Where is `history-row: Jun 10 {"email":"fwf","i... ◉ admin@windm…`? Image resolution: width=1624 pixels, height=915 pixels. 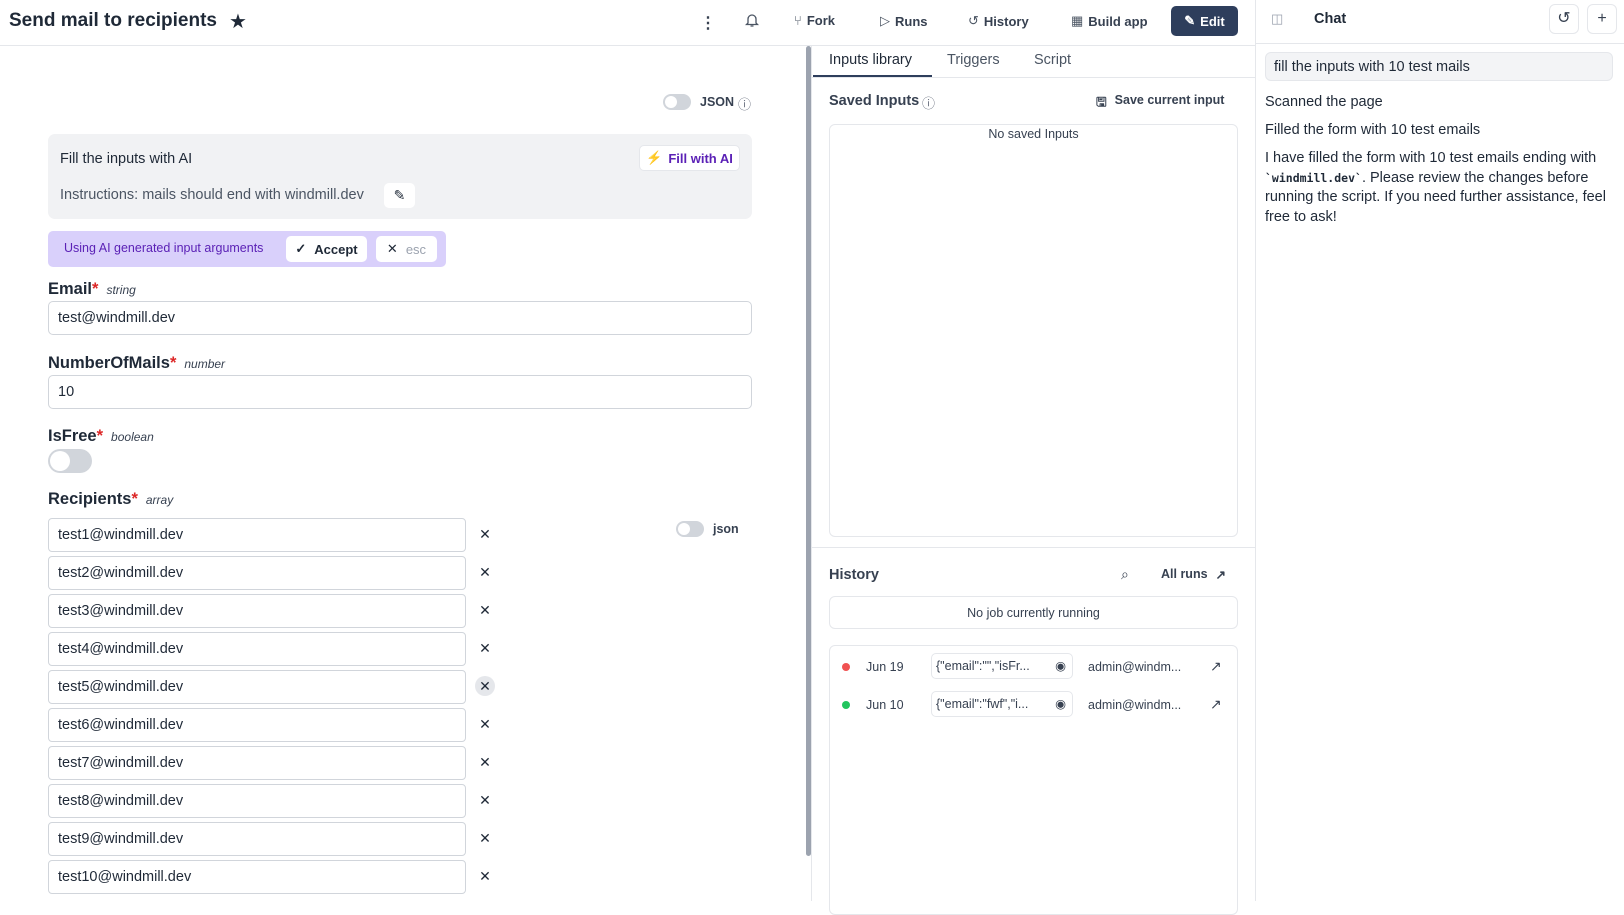
history-row: Jun 10 {"email":"fwf","i... ◉ admin@windm… is located at coordinates (1034, 705).